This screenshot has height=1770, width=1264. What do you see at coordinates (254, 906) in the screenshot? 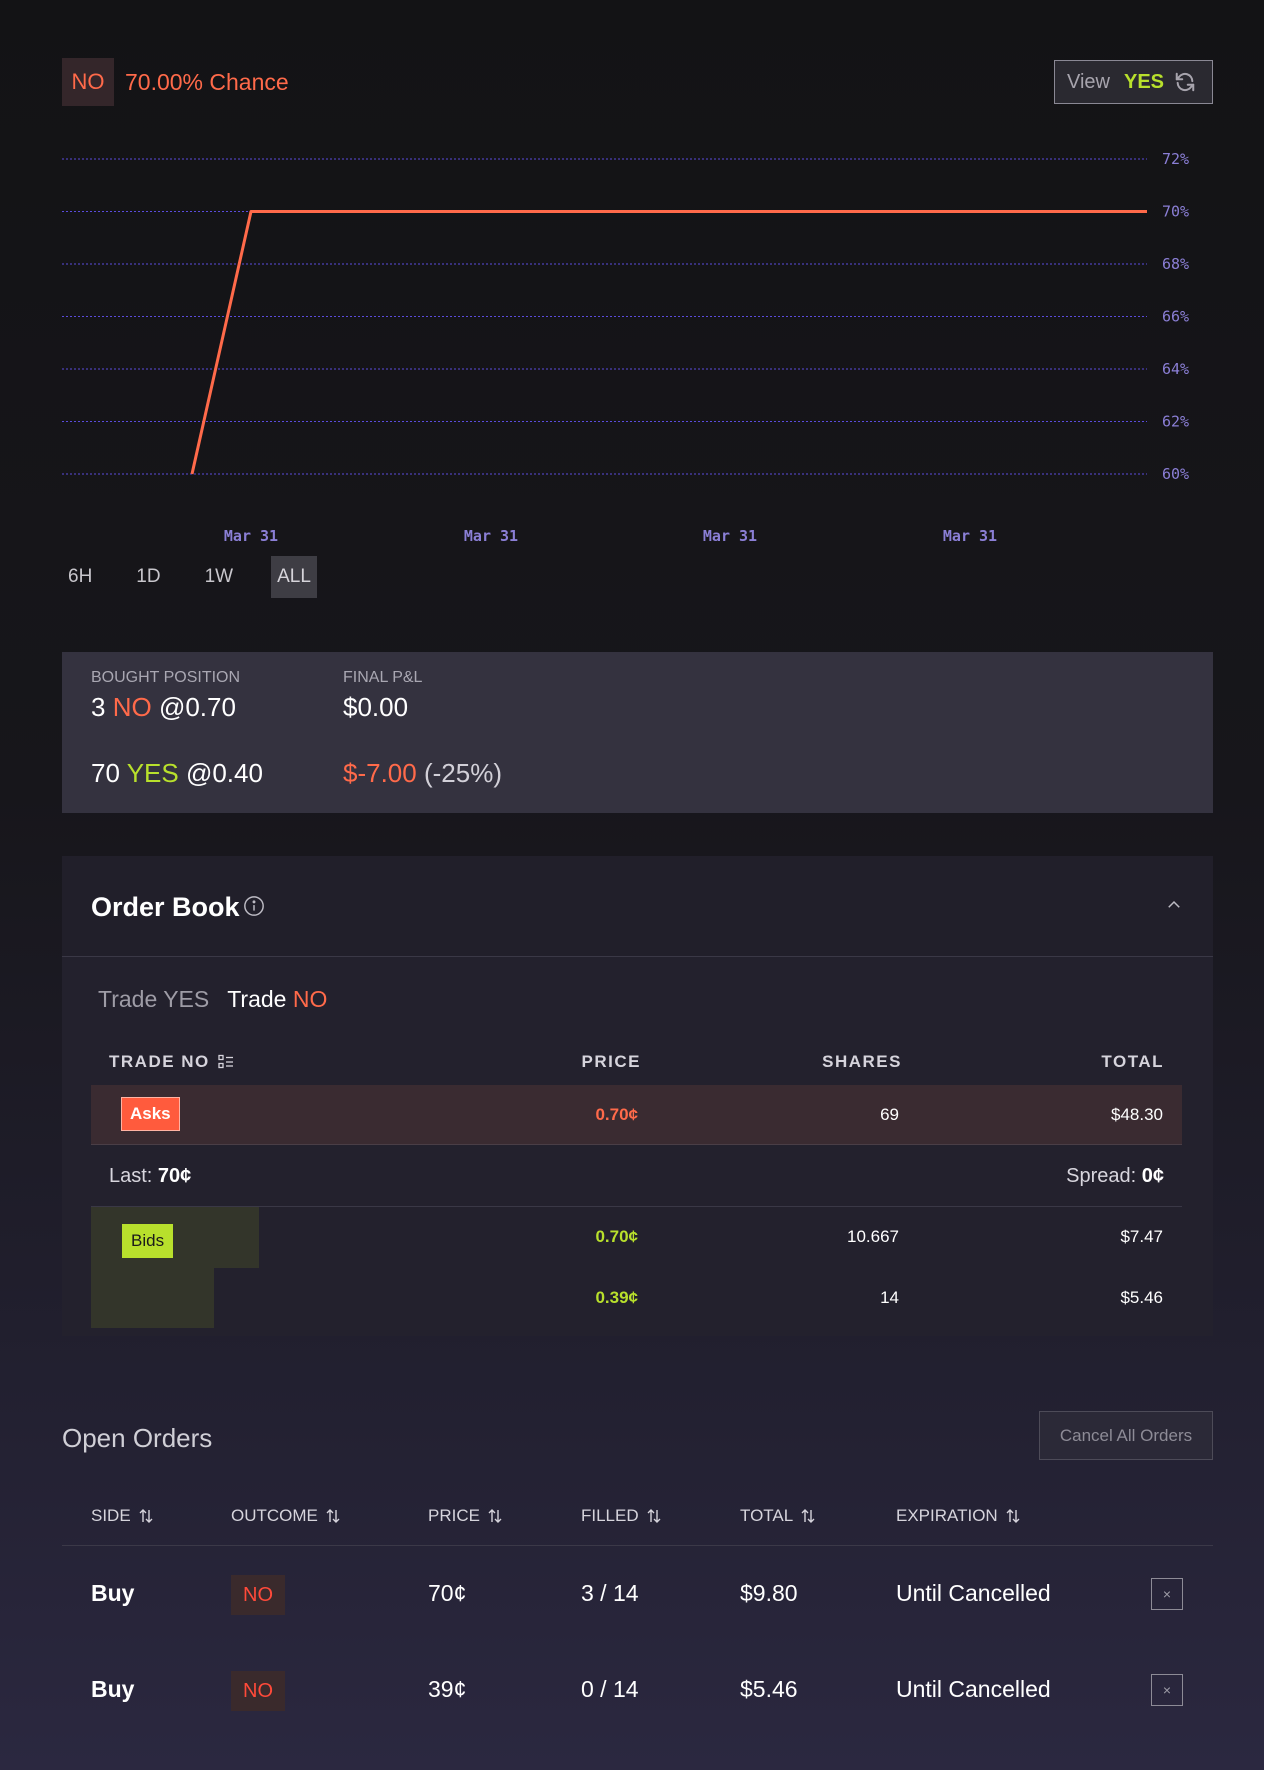
I see `info-icon` at bounding box center [254, 906].